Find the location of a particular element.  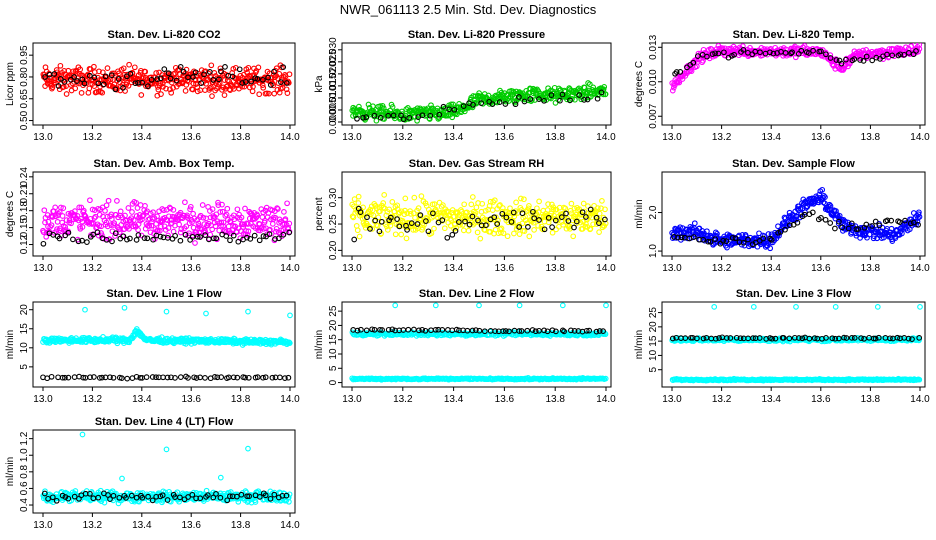

plot-frame is located at coordinates (164, 214).